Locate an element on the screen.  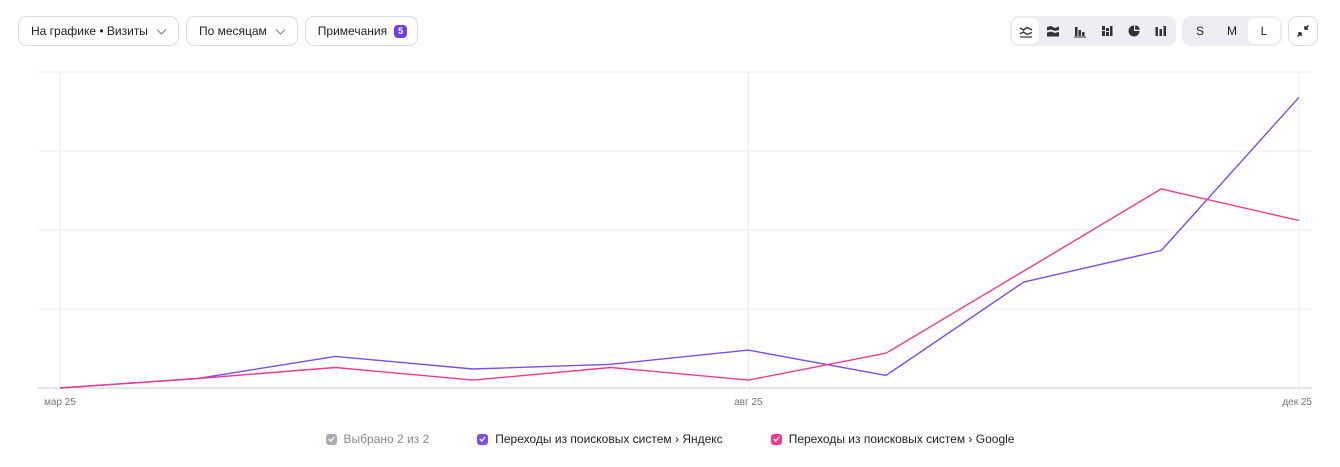
legend-selected-toggle: Выбрано 2 из 2 is located at coordinates (377, 439).